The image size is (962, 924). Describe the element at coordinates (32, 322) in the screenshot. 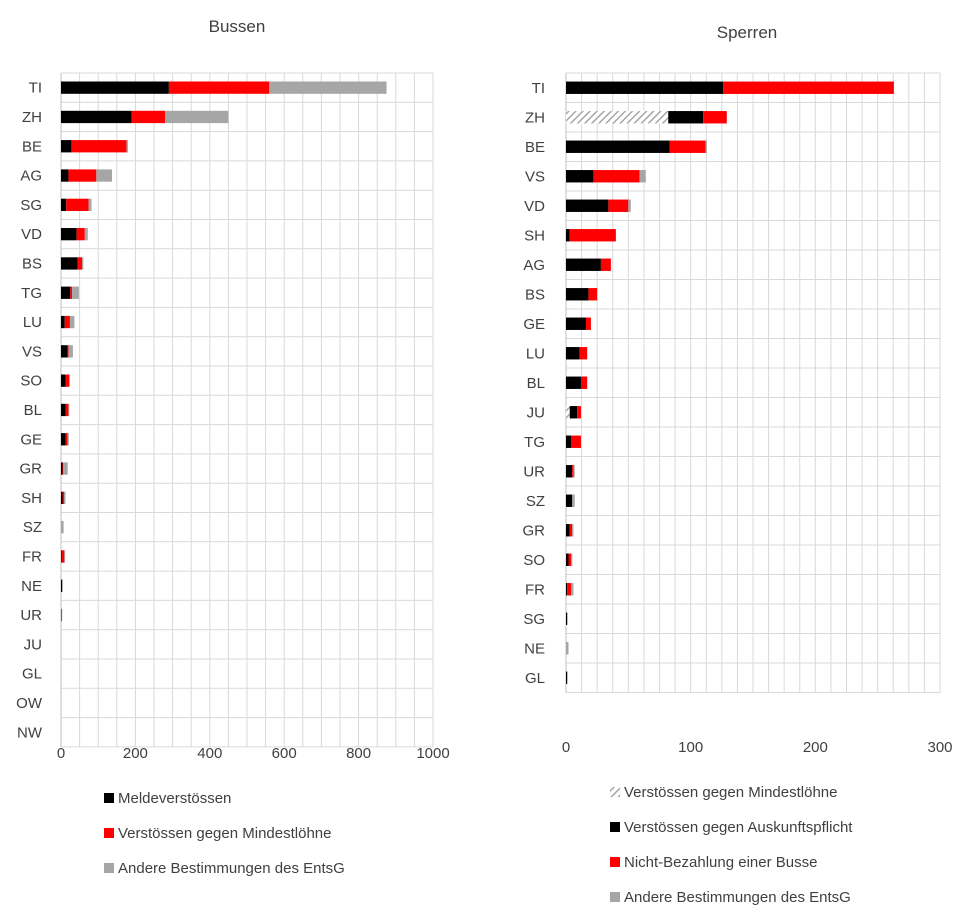

I see `category-label-lu: LU` at that location.